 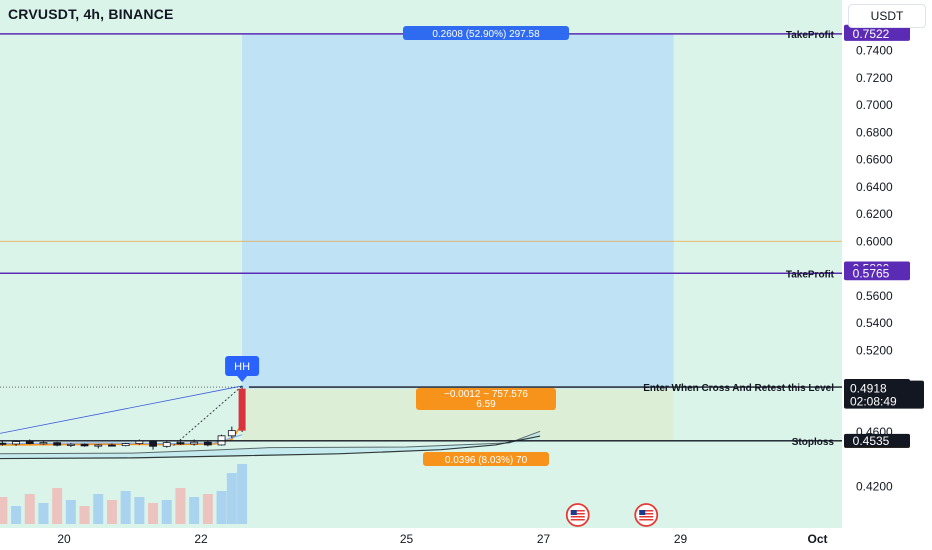 What do you see at coordinates (544, 539) in the screenshot?
I see `time-tick: 27` at bounding box center [544, 539].